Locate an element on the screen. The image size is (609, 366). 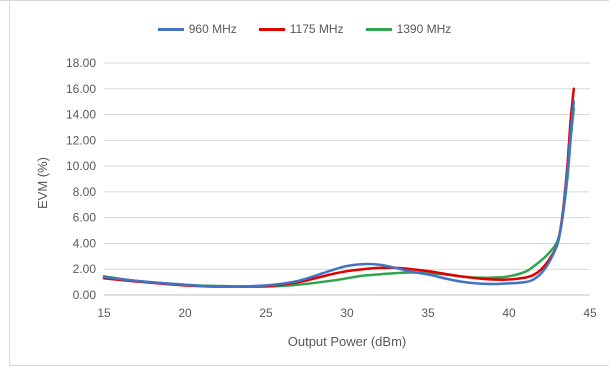
y-tick-label: 12.00 is located at coordinates (81, 140).